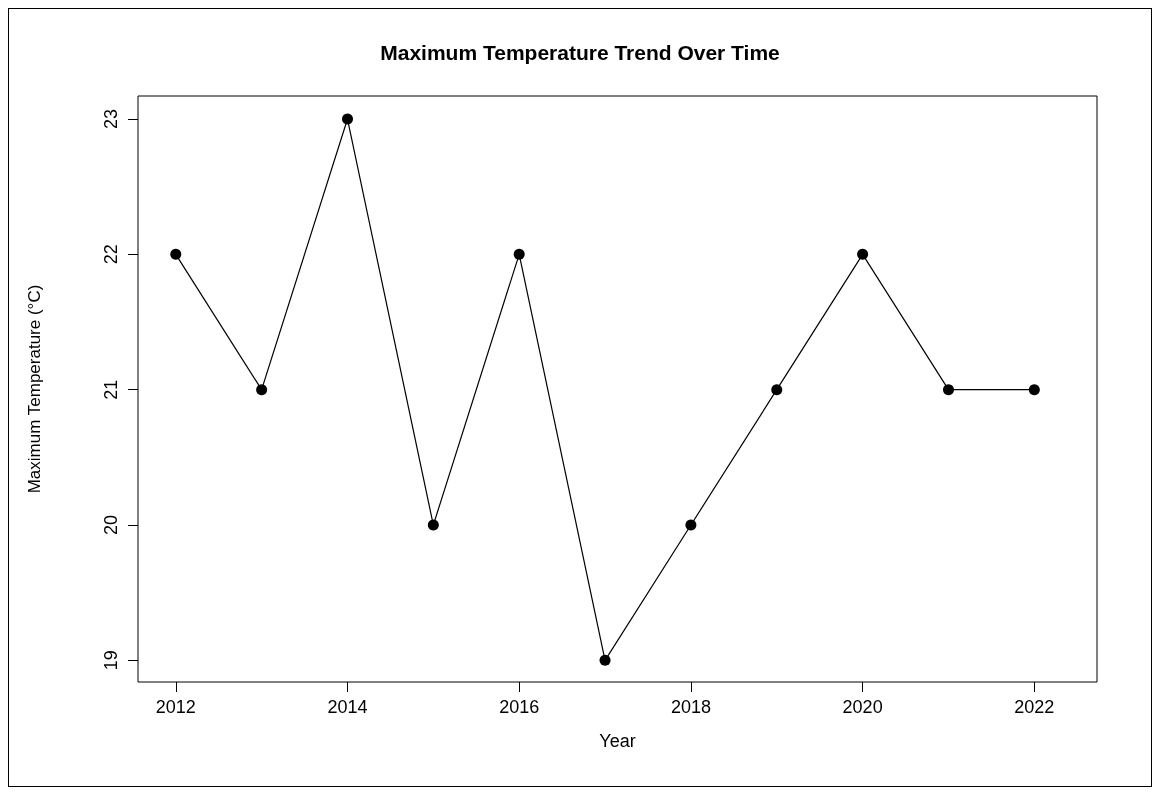 The width and height of the screenshot is (1160, 795). Describe the element at coordinates (862, 707) in the screenshot. I see `x-tick-label: 2020` at that location.